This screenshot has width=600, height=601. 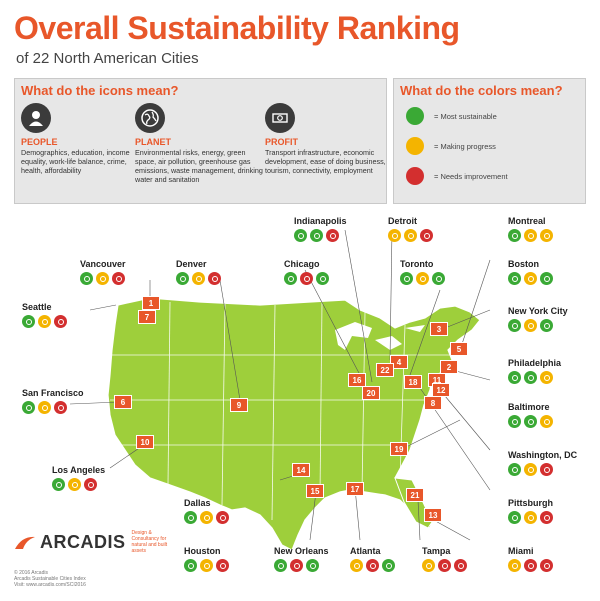 I want to click on city-denver: Denver, so click(x=198, y=272).